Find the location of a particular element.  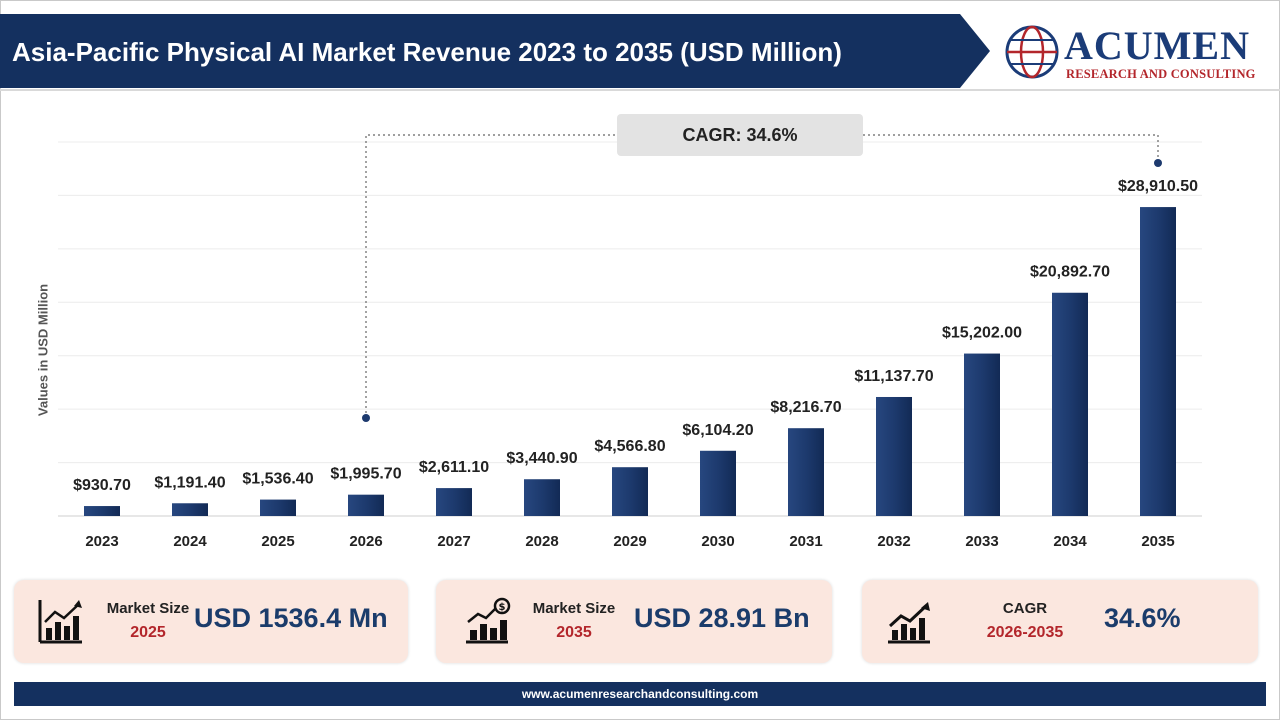

header-divider is located at coordinates (640, 90).